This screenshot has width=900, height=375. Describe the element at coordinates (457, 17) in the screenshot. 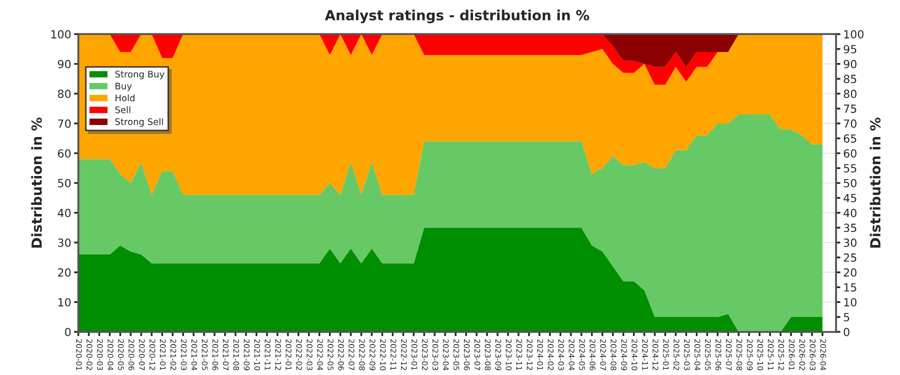

I see `chart-title: Analyst ratings - distribution in %` at that location.